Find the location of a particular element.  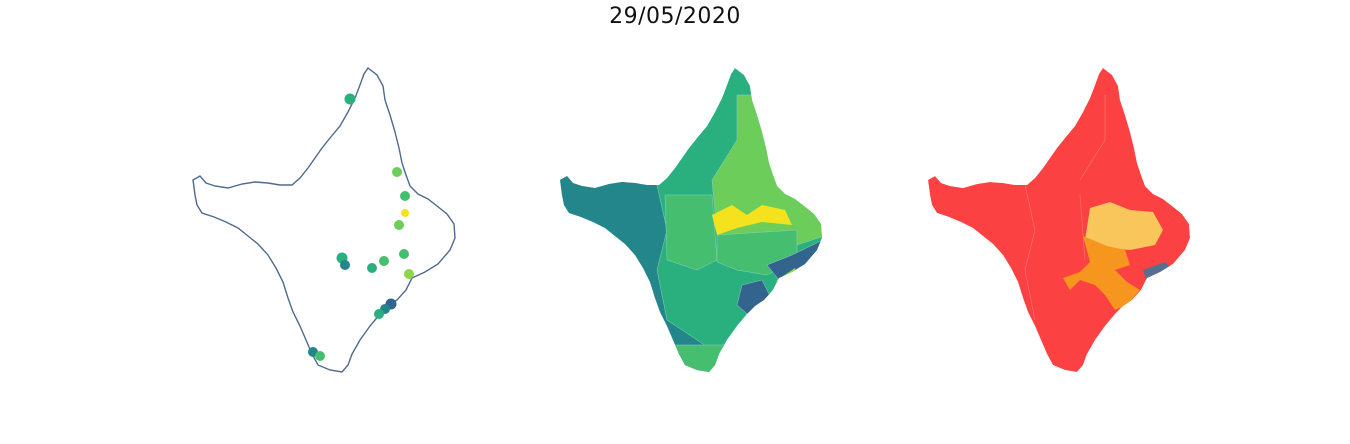

point-layer is located at coordinates (361, 227).